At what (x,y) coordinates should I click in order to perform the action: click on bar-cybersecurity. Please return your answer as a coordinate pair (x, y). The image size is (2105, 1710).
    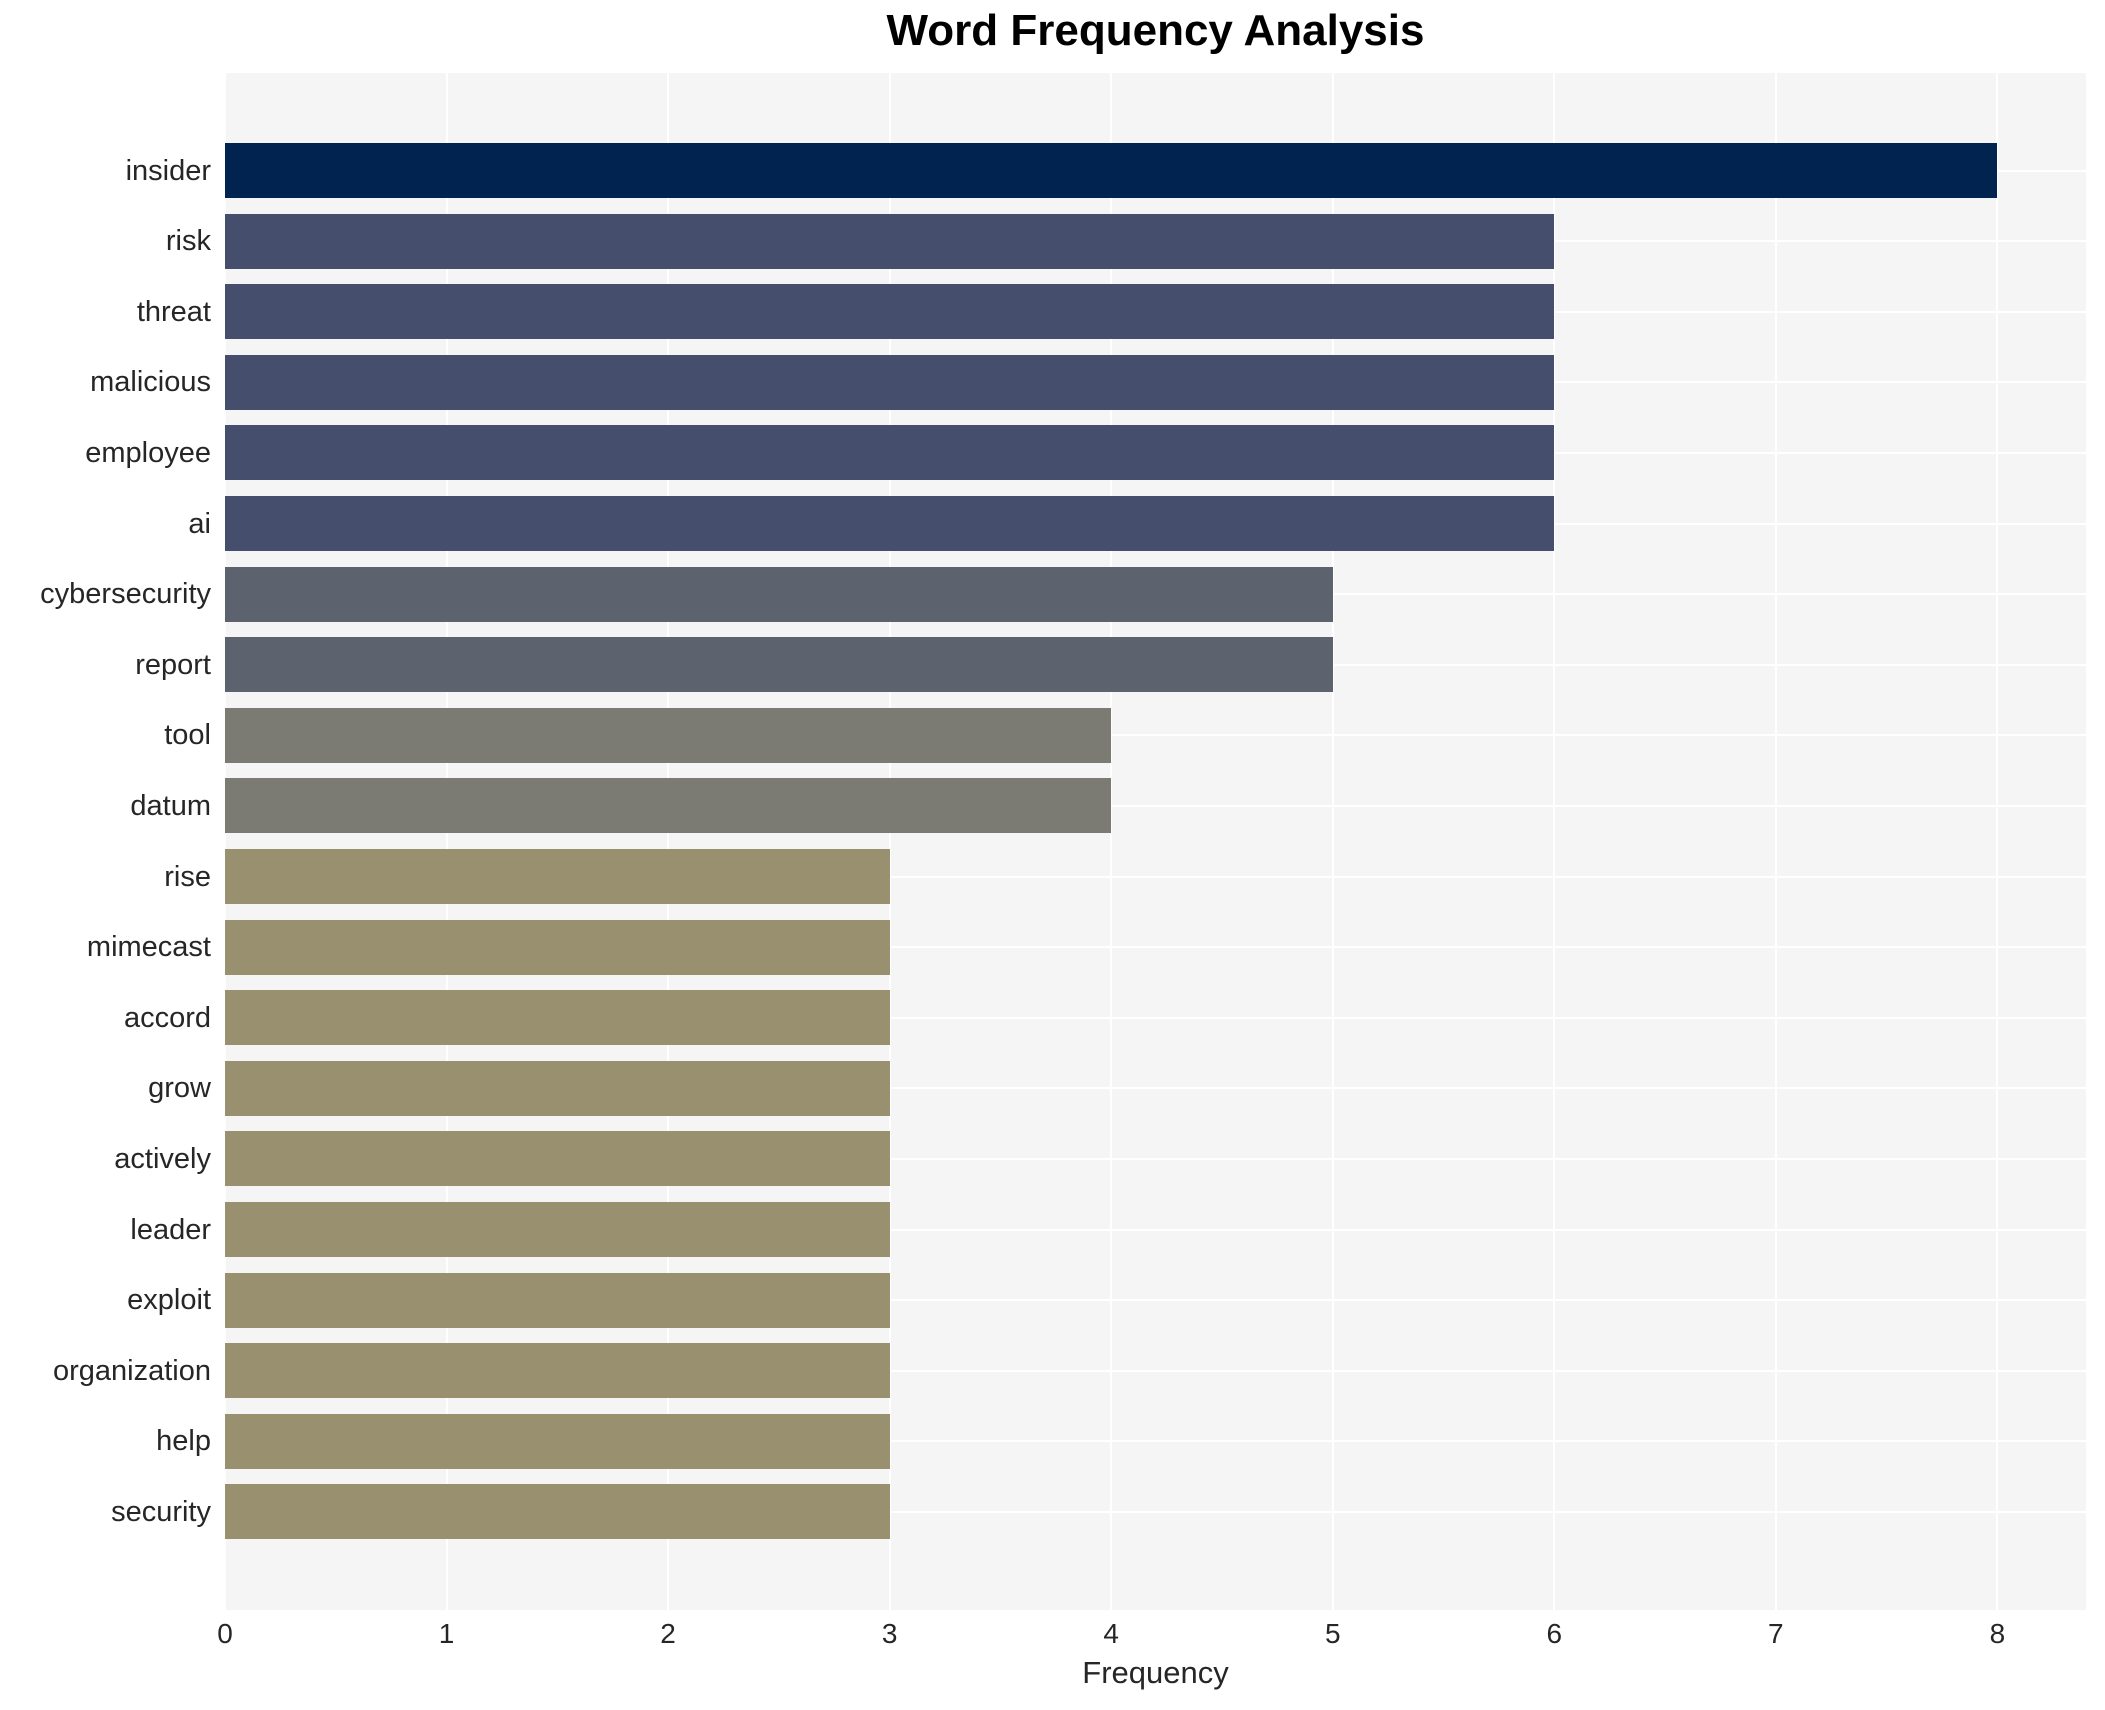
    Looking at the image, I should click on (779, 594).